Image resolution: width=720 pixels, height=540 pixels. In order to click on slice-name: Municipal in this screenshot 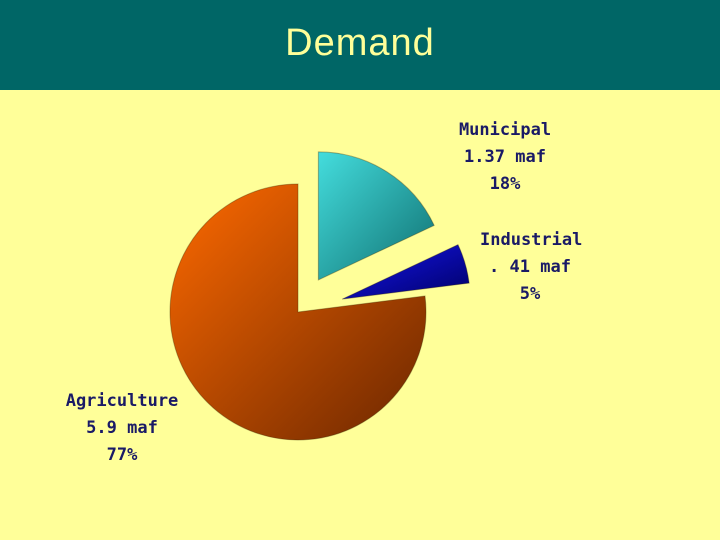, I will do `click(505, 130)`.